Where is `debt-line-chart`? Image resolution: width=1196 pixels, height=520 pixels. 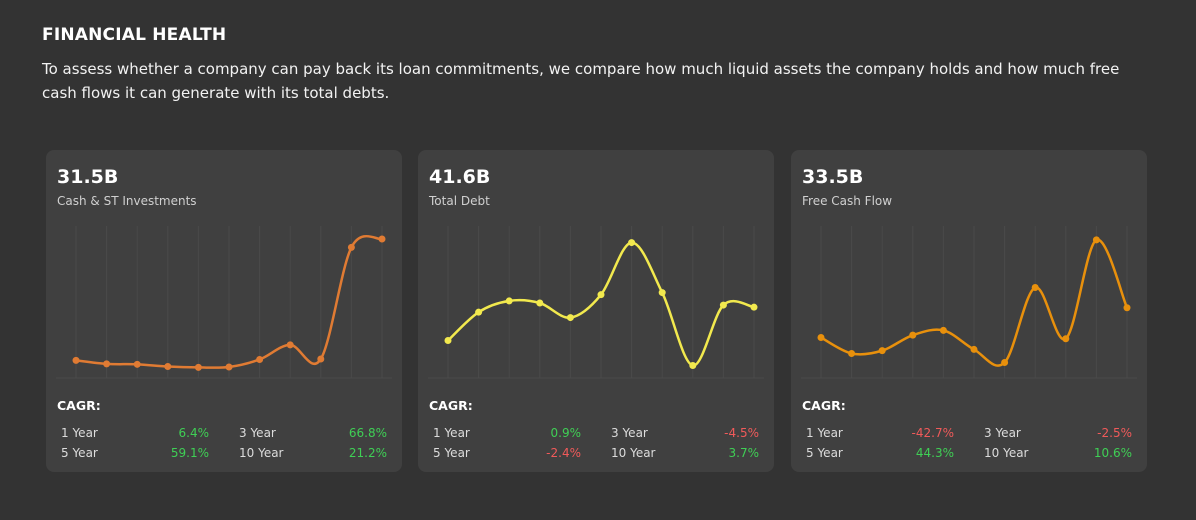 debt-line-chart is located at coordinates (596, 302).